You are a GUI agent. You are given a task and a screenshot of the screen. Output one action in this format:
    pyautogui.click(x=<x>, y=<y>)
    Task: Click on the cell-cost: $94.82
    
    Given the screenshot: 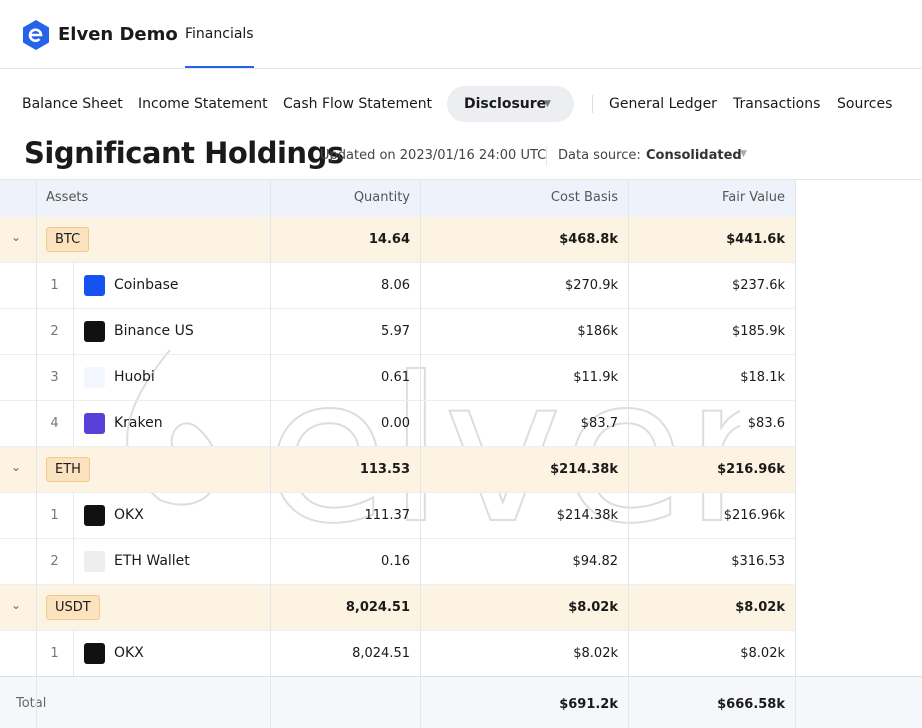 What is the action you would take?
    pyautogui.click(x=595, y=561)
    